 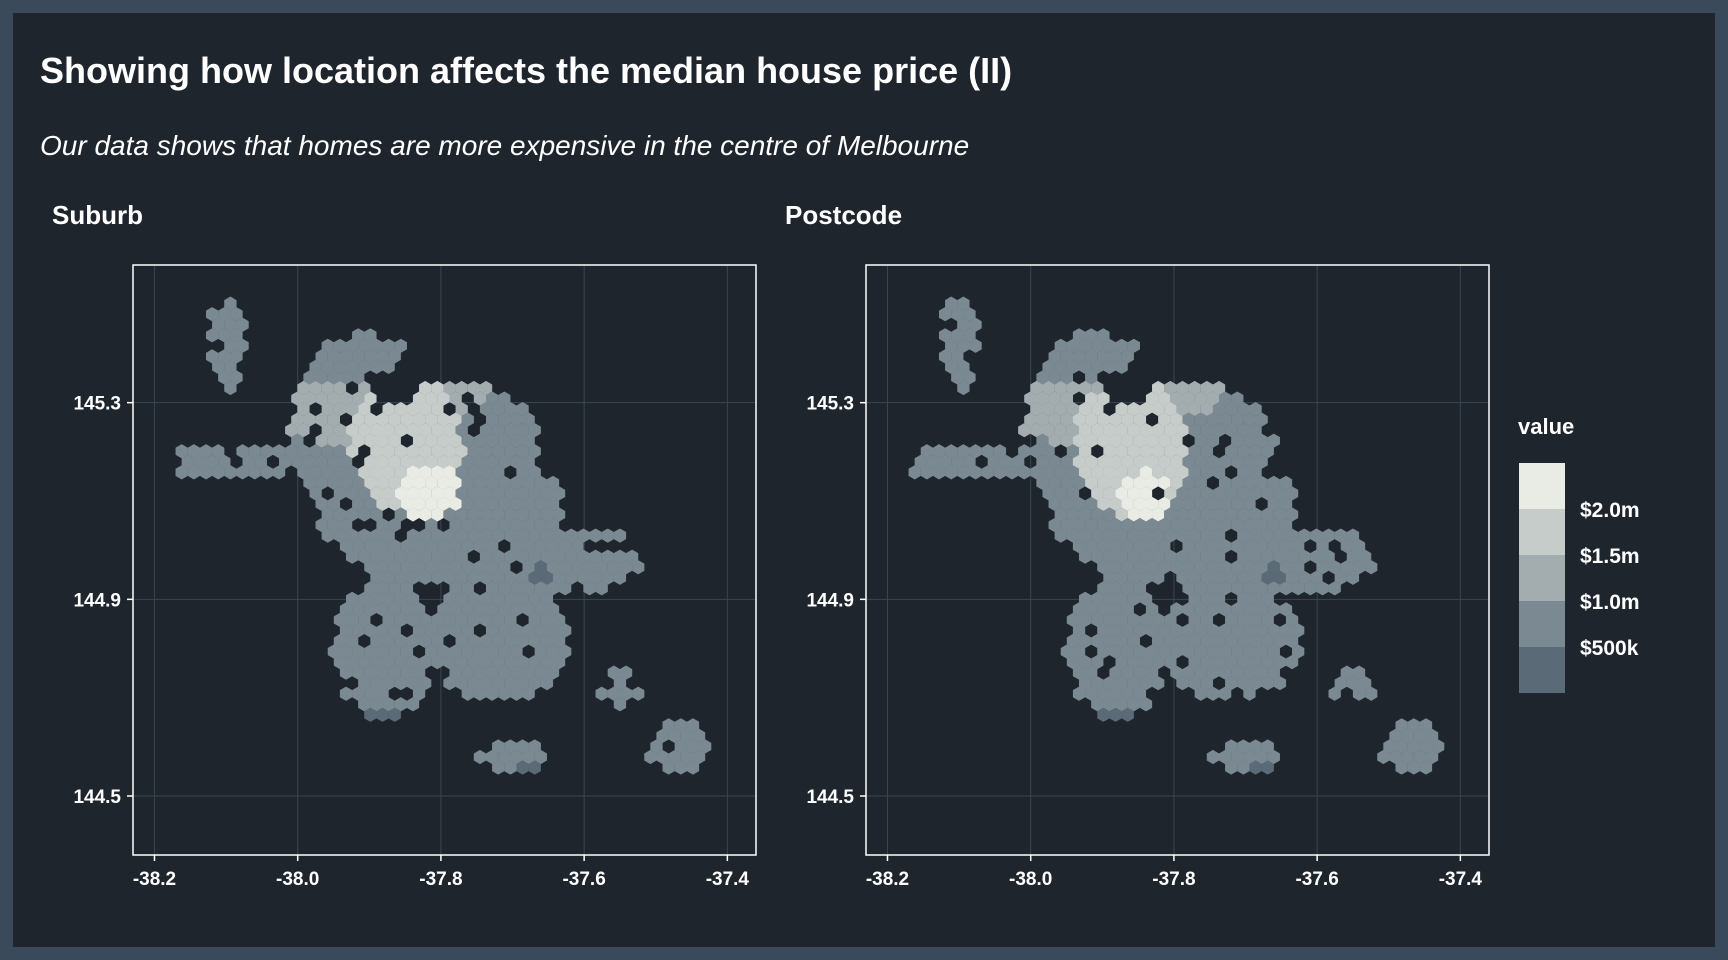 What do you see at coordinates (97, 797) in the screenshot?
I see `y-tick-label: 144.5` at bounding box center [97, 797].